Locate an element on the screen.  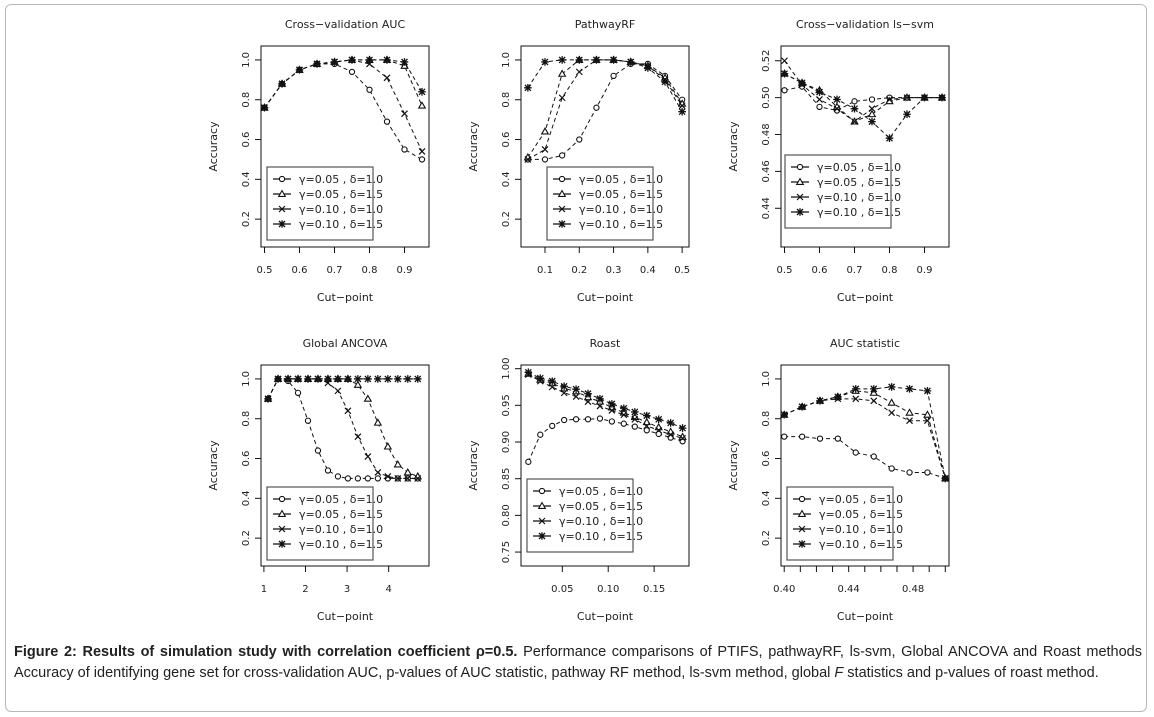
x-tick-label: 0.44 is located at coordinates (849, 589).